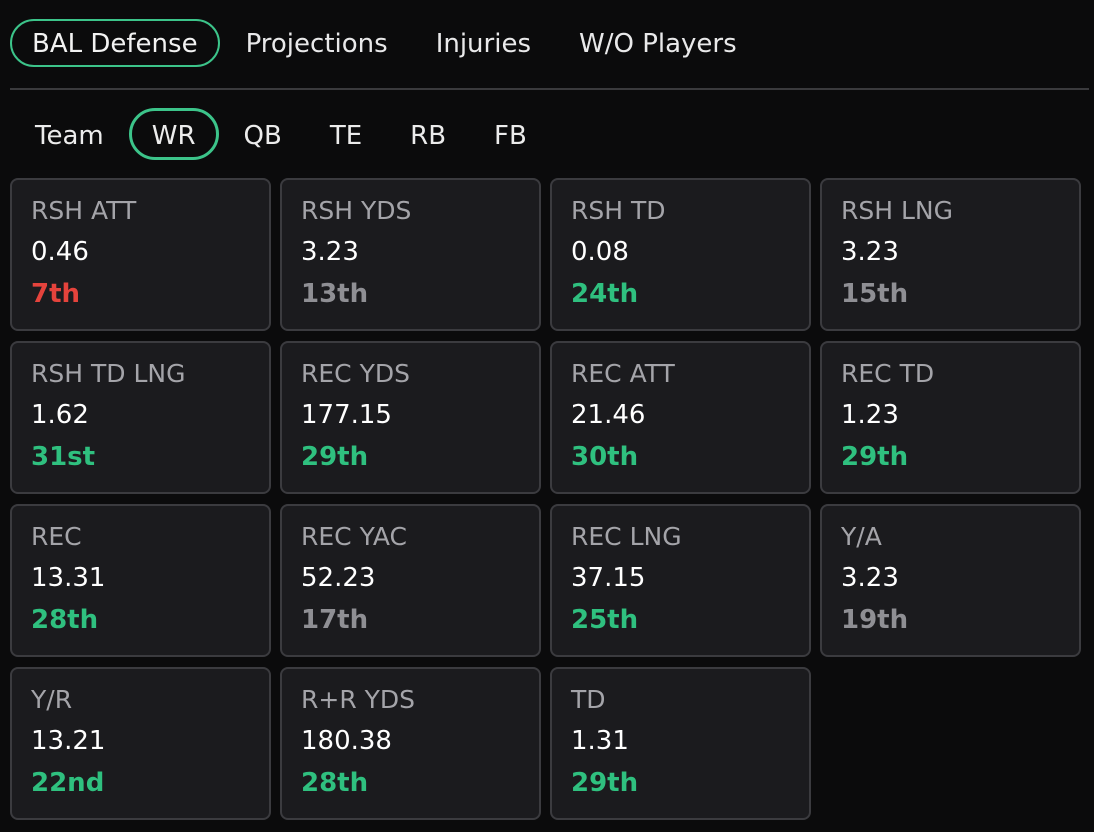 The height and width of the screenshot is (832, 1094). What do you see at coordinates (897, 210) in the screenshot?
I see `stat-label: RSH LNG` at bounding box center [897, 210].